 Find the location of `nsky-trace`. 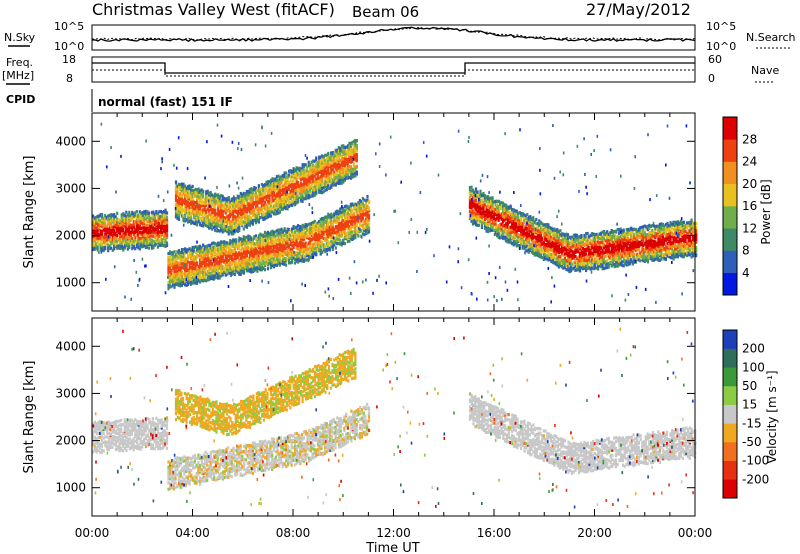

nsky-trace is located at coordinates (393, 34).